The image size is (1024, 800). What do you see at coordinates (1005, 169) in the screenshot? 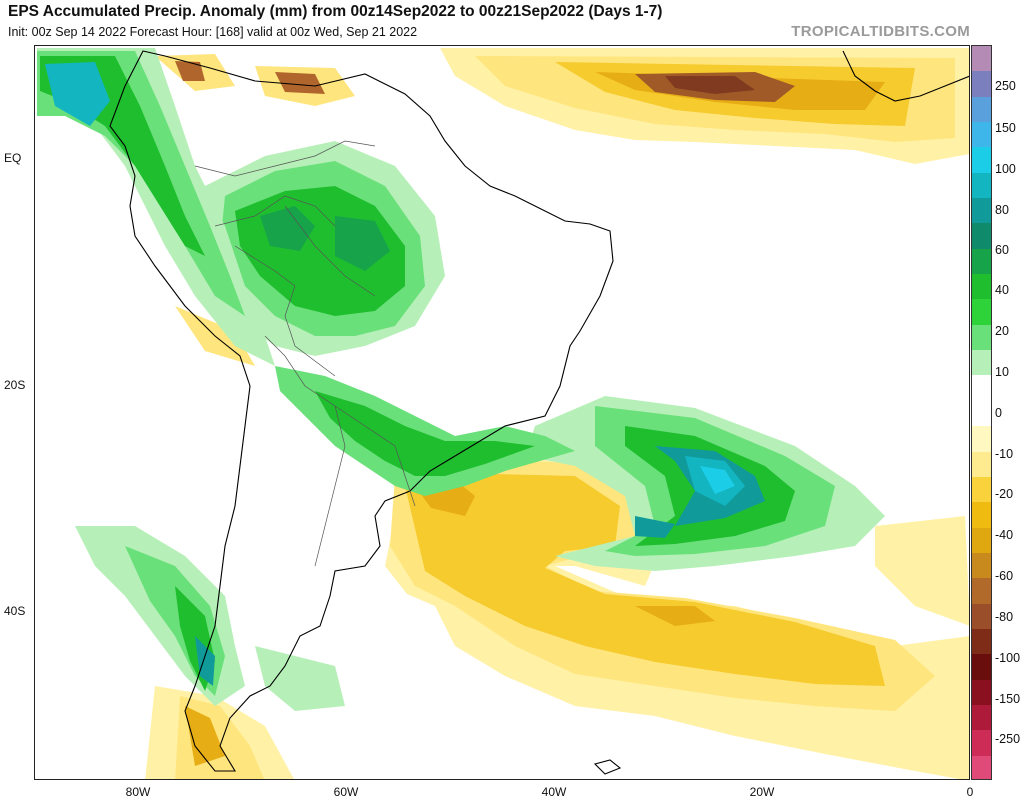
I see `colorbar-label: 100` at bounding box center [1005, 169].